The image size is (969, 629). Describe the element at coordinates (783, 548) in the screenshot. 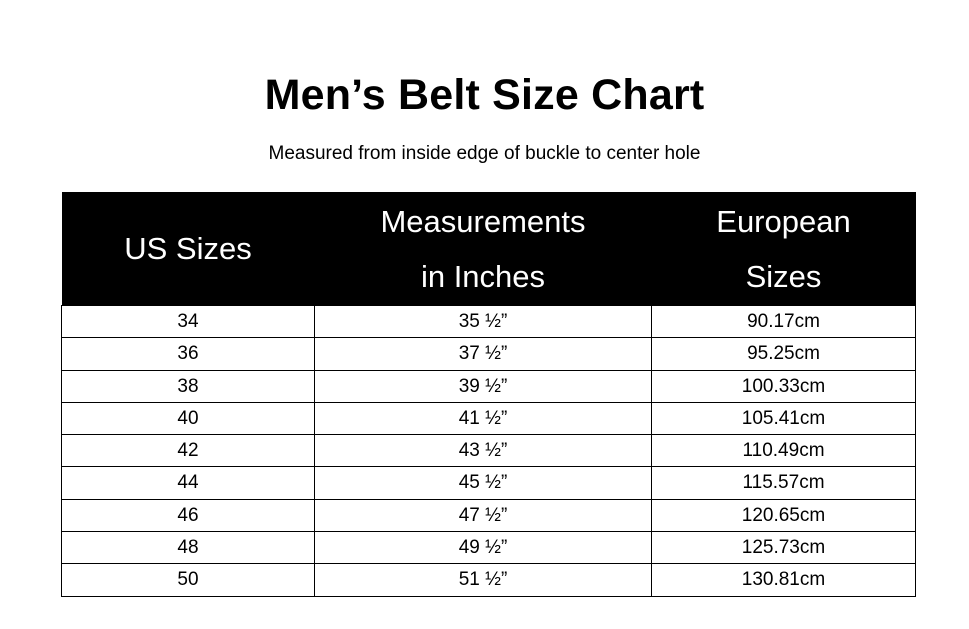

I see `cell-european: 125.73cm` at that location.